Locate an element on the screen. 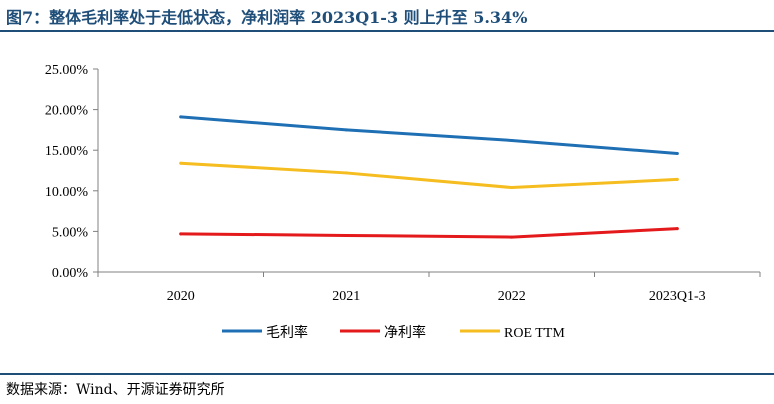 The image size is (774, 404). x-tick-label: 2022 is located at coordinates (512, 296).